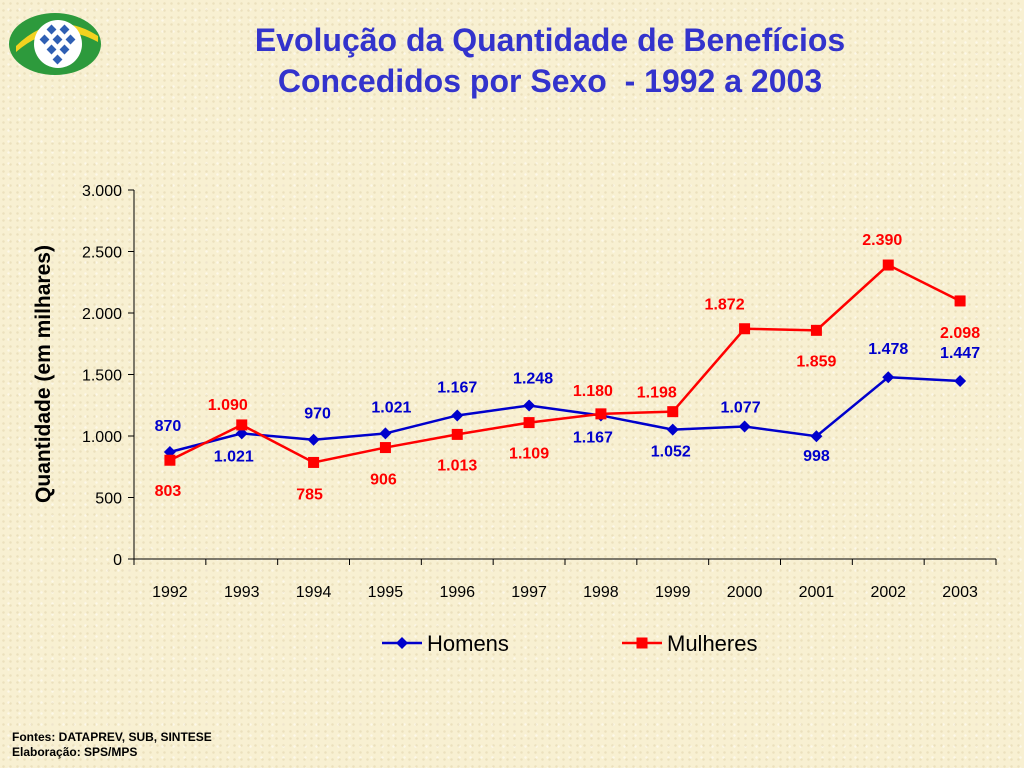  Describe the element at coordinates (882, 240) in the screenshot. I see `data-label-mulheres: 2.390` at that location.